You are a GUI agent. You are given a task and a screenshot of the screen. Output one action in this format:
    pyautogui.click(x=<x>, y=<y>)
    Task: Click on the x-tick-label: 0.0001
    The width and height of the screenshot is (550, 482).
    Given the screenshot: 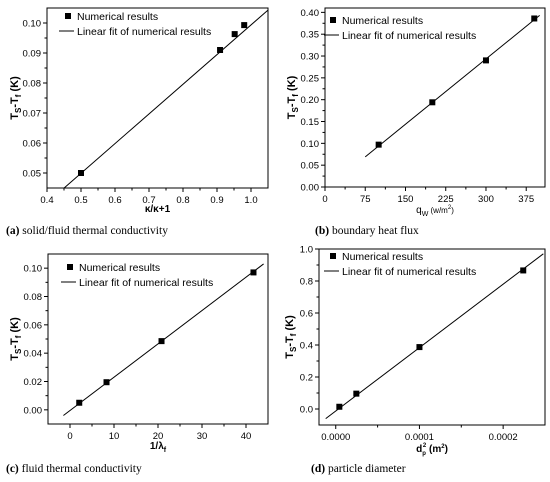 What is the action you would take?
    pyautogui.click(x=419, y=437)
    